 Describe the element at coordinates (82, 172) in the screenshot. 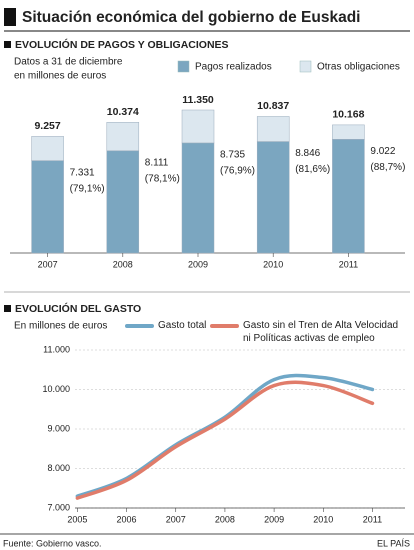

I see `value-label: 7.331` at that location.